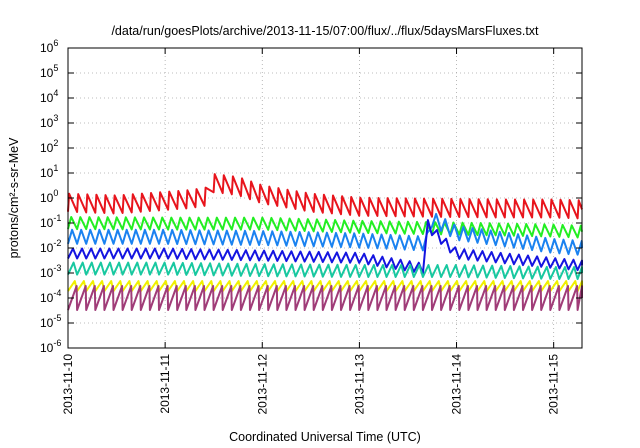  Describe the element at coordinates (49, 46) in the screenshot. I see `y-tick-label: 10⁶` at that location.